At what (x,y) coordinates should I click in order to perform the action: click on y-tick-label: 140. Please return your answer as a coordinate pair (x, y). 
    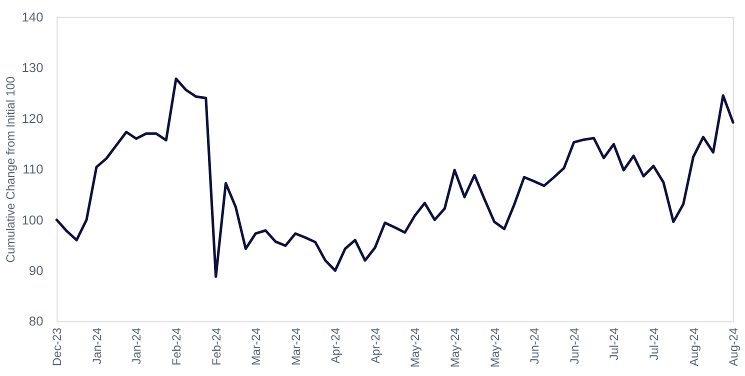
    Looking at the image, I should click on (33, 16).